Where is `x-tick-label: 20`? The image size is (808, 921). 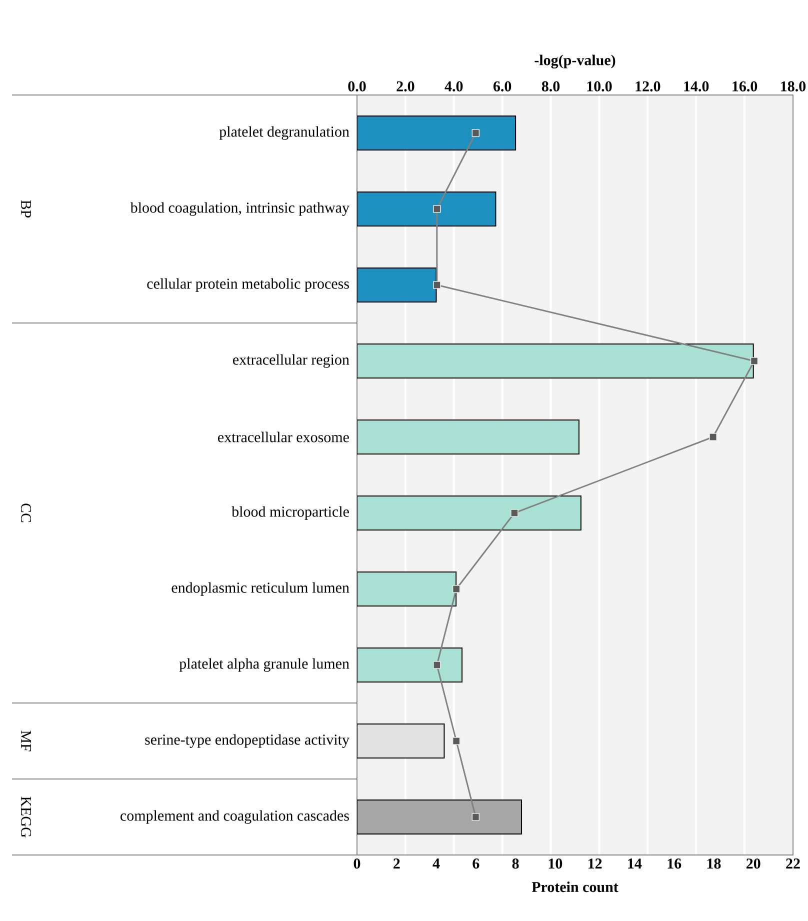 x-tick-label: 20 is located at coordinates (753, 863).